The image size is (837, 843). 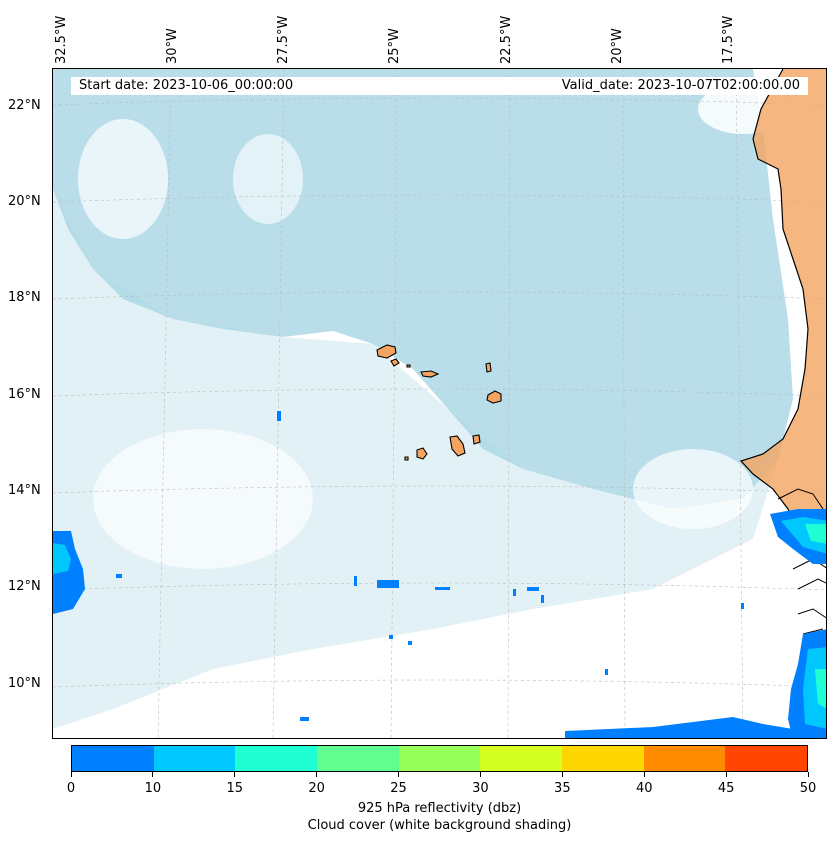 What do you see at coordinates (820, 688) in the screenshot?
I see `reflectivity-southeast-core` at bounding box center [820, 688].